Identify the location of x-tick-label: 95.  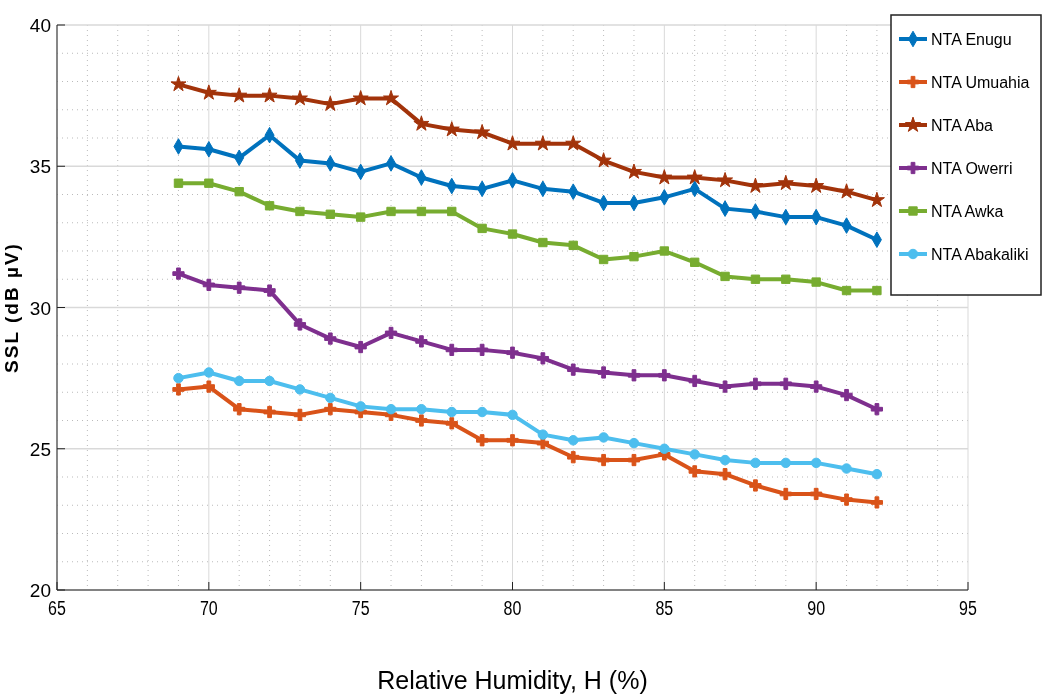
(968, 608).